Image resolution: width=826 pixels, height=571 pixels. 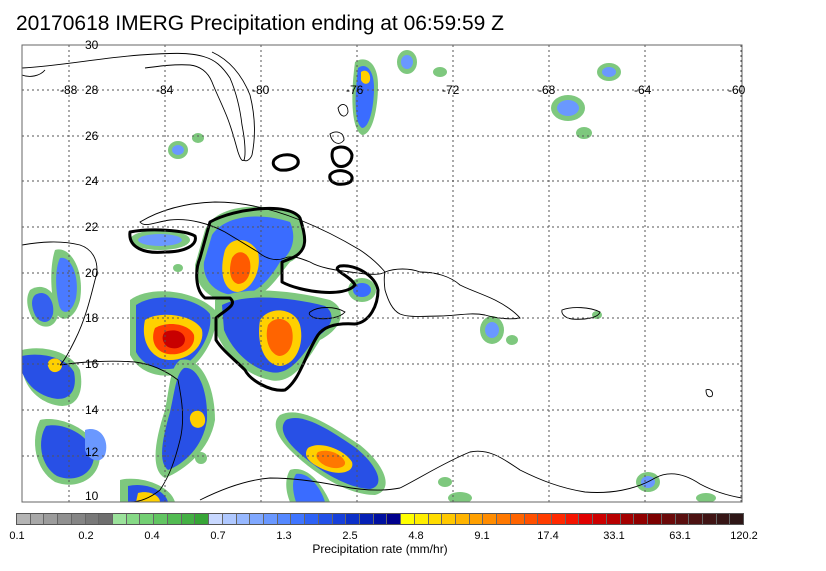 What do you see at coordinates (233, 106) in the screenshot?
I see `coast-florida-east` at bounding box center [233, 106].